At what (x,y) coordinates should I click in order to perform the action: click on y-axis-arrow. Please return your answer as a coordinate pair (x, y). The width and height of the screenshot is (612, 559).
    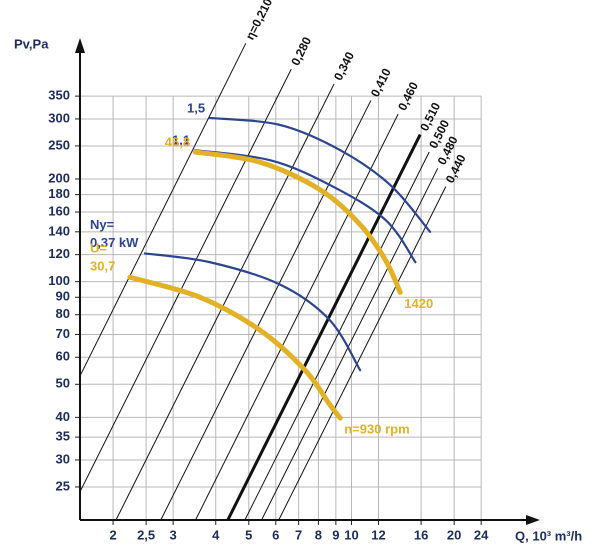
    Looking at the image, I should click on (80, 45).